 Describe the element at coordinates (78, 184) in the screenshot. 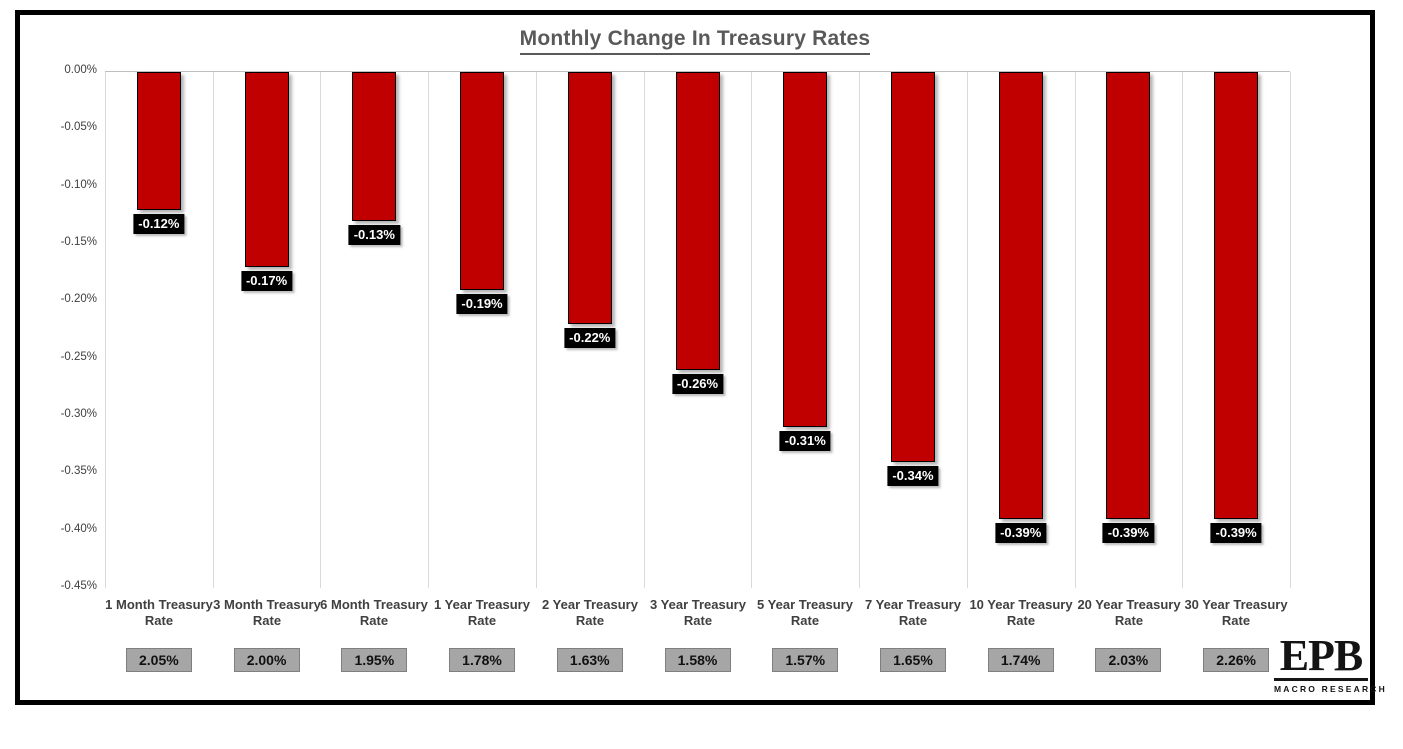

I see `y-tick-label: -0.10%` at that location.